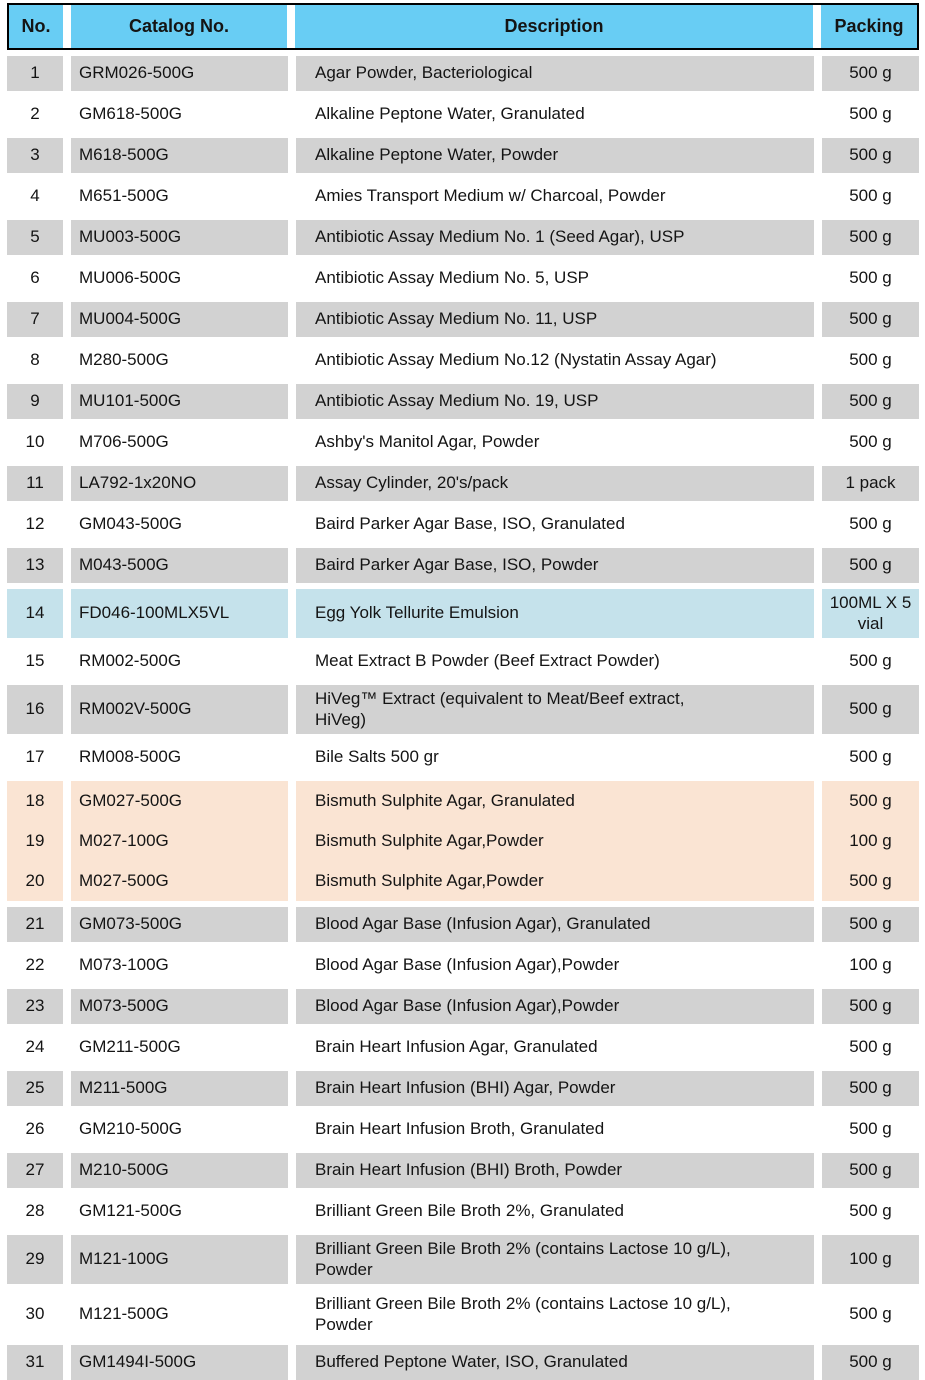 This screenshot has width=925, height=1380. What do you see at coordinates (179, 1211) in the screenshot?
I see `cell-catalog: GM121-500G` at bounding box center [179, 1211].